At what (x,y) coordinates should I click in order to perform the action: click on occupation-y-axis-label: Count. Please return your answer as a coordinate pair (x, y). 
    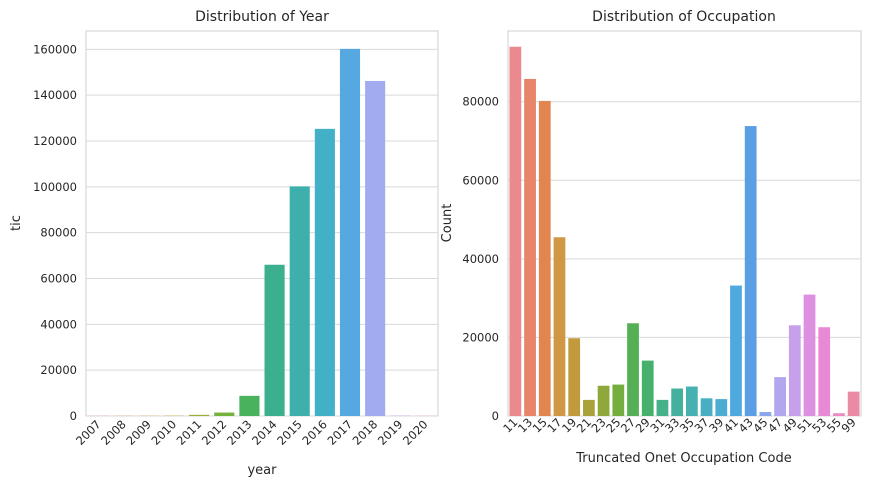
    Looking at the image, I should click on (447, 223).